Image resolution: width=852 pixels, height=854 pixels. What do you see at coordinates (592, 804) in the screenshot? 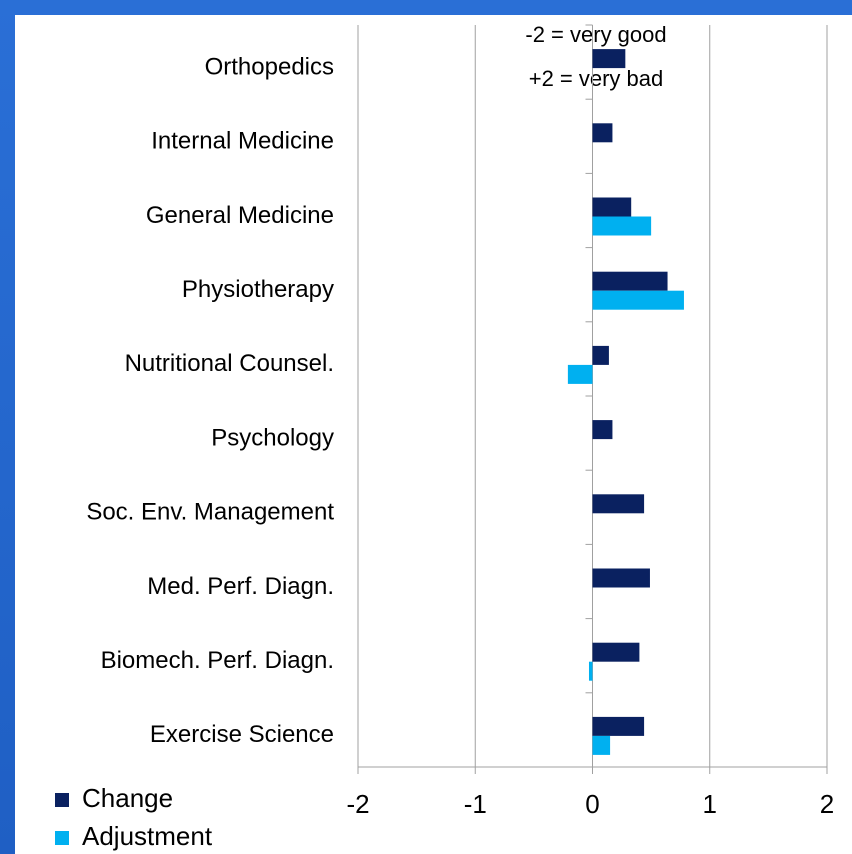
I see `x-tick-label: 0` at bounding box center [592, 804].